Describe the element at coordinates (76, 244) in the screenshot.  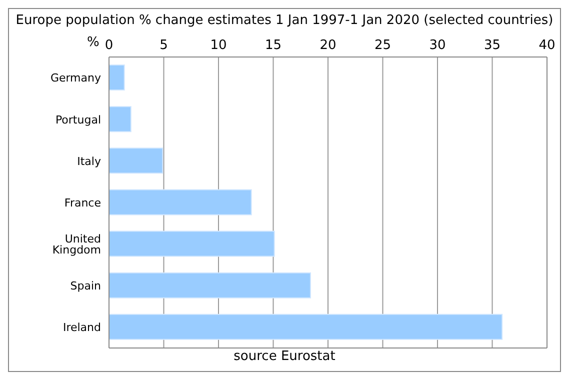
I see `y-tick-label: United Kingdom` at that location.